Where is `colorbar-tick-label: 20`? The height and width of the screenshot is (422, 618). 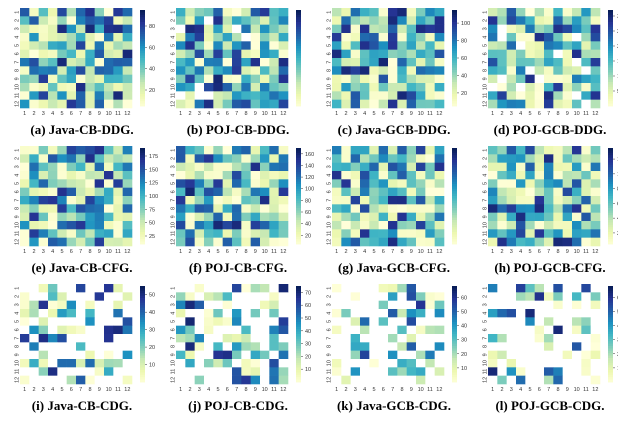
colorbar-tick-label: 20 is located at coordinates (152, 348).